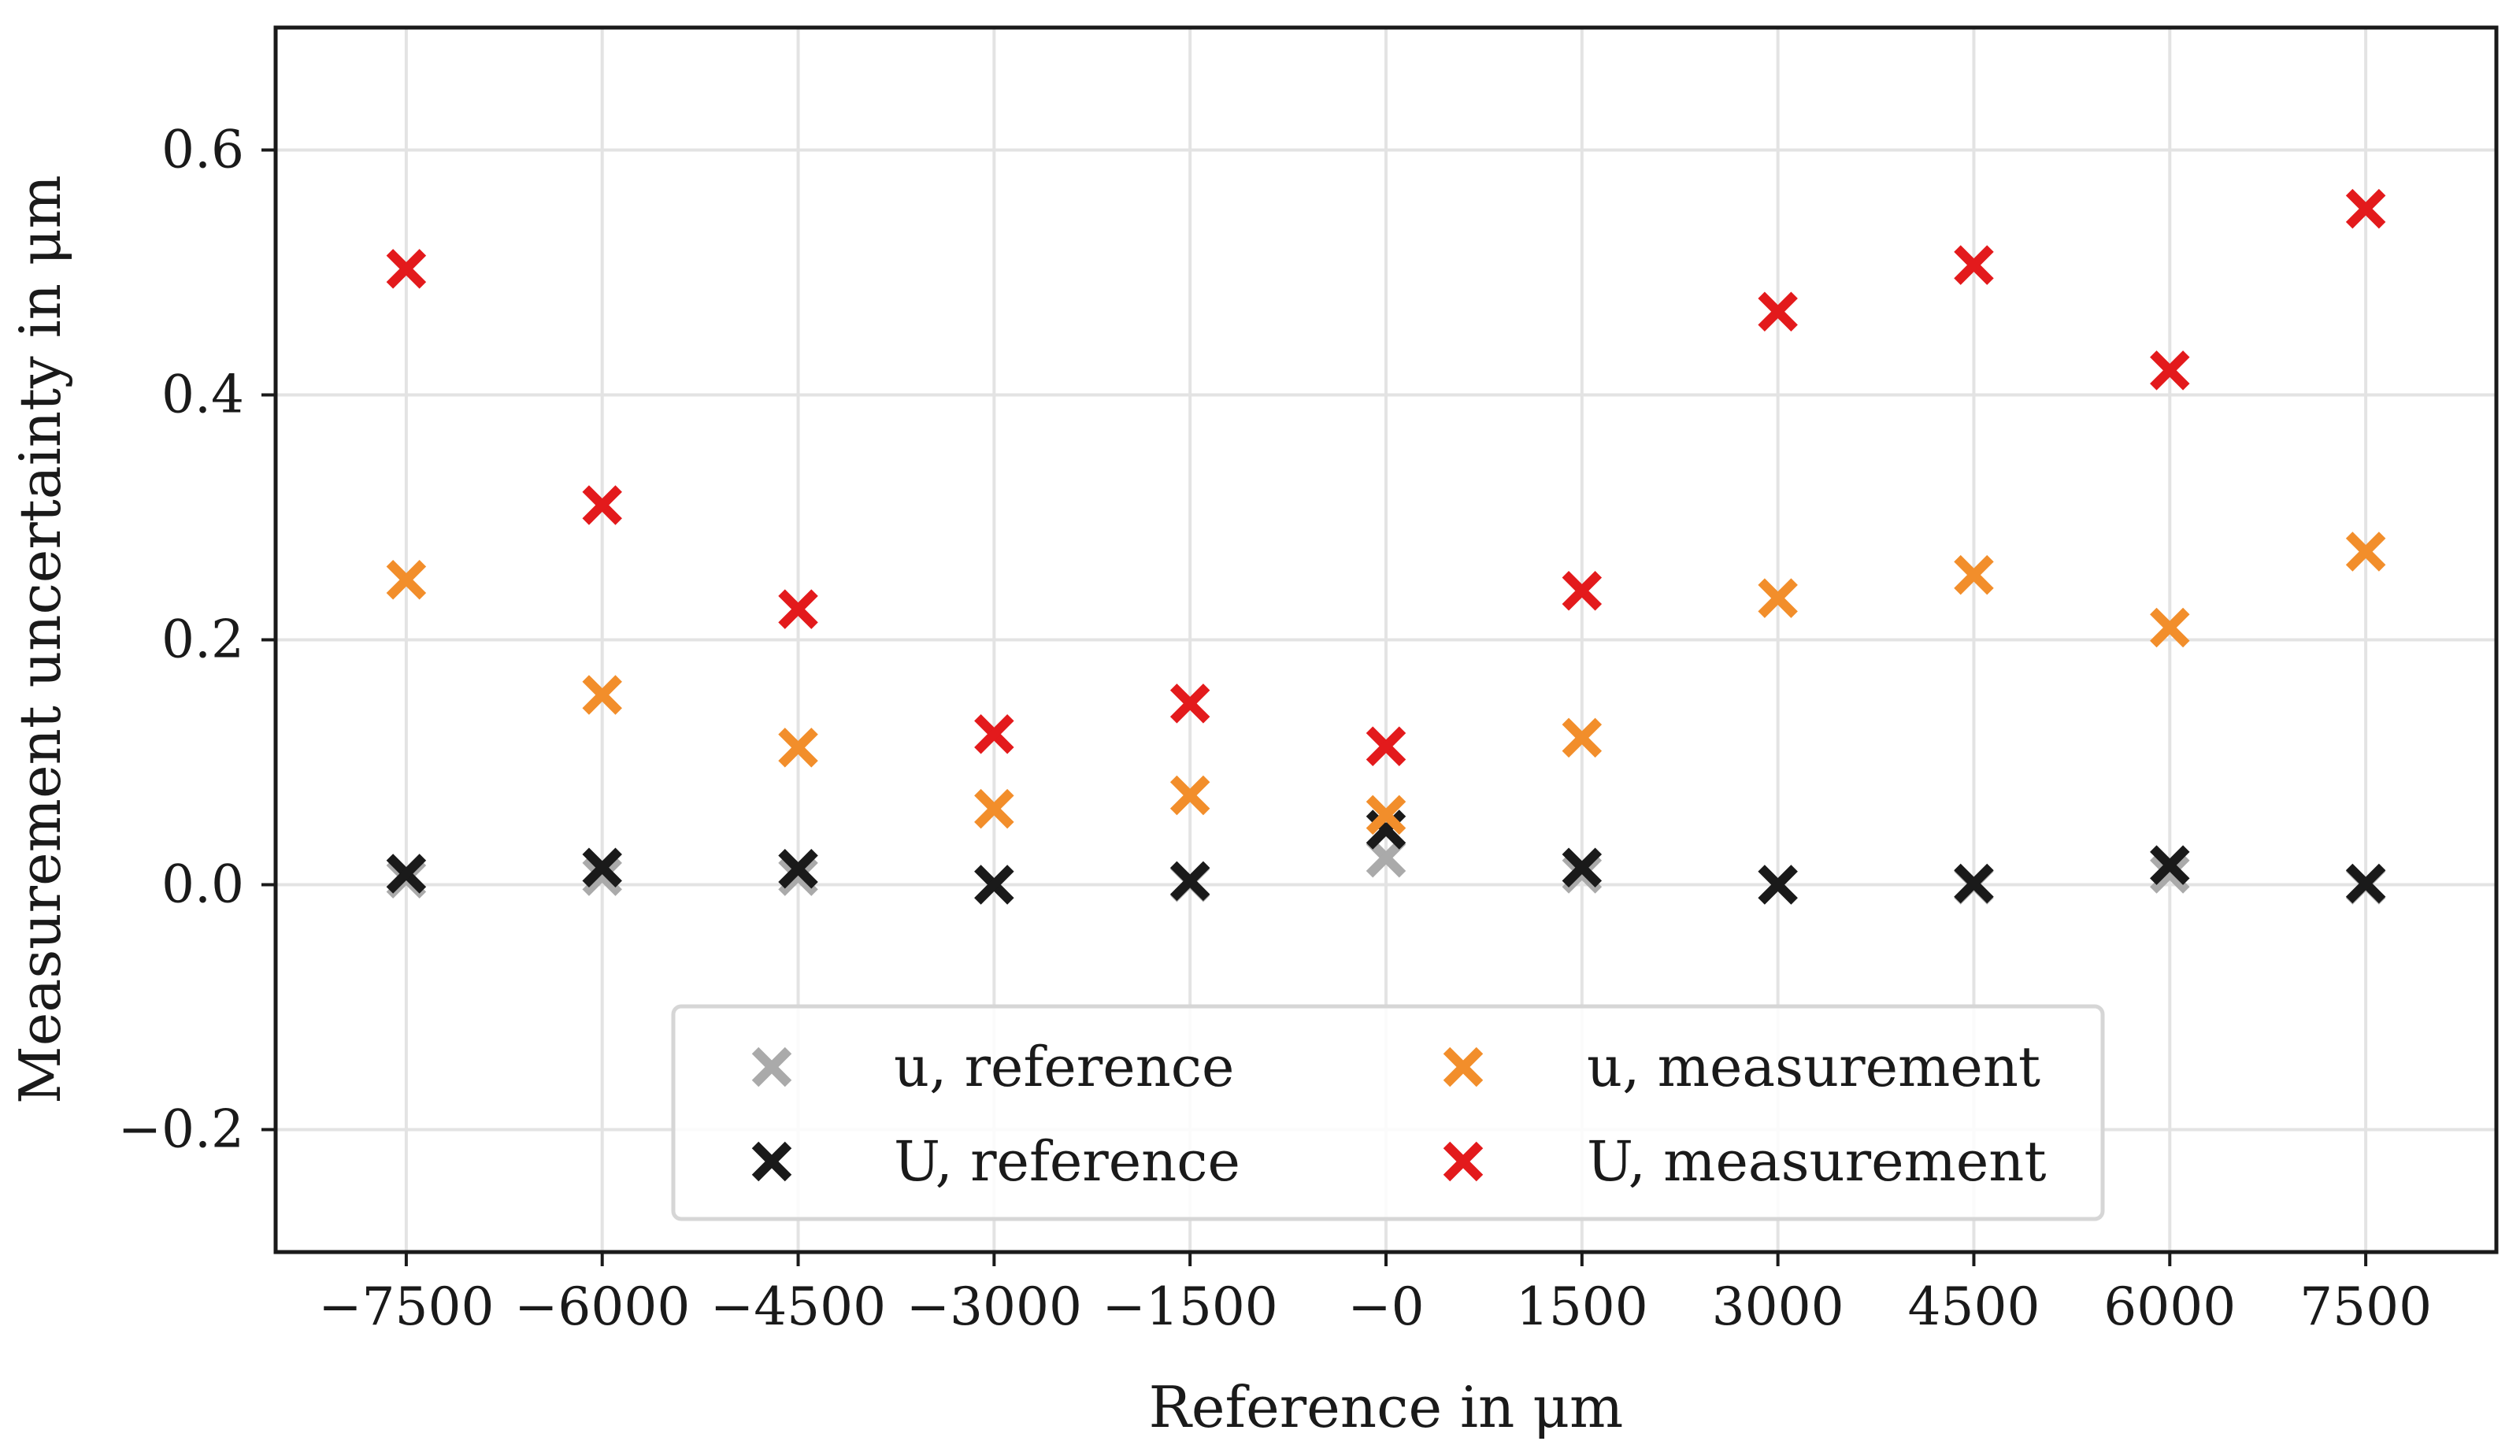 This screenshot has width=2520, height=1456. What do you see at coordinates (1973, 1306) in the screenshot?
I see `x-tick-label: 4500` at bounding box center [1973, 1306].